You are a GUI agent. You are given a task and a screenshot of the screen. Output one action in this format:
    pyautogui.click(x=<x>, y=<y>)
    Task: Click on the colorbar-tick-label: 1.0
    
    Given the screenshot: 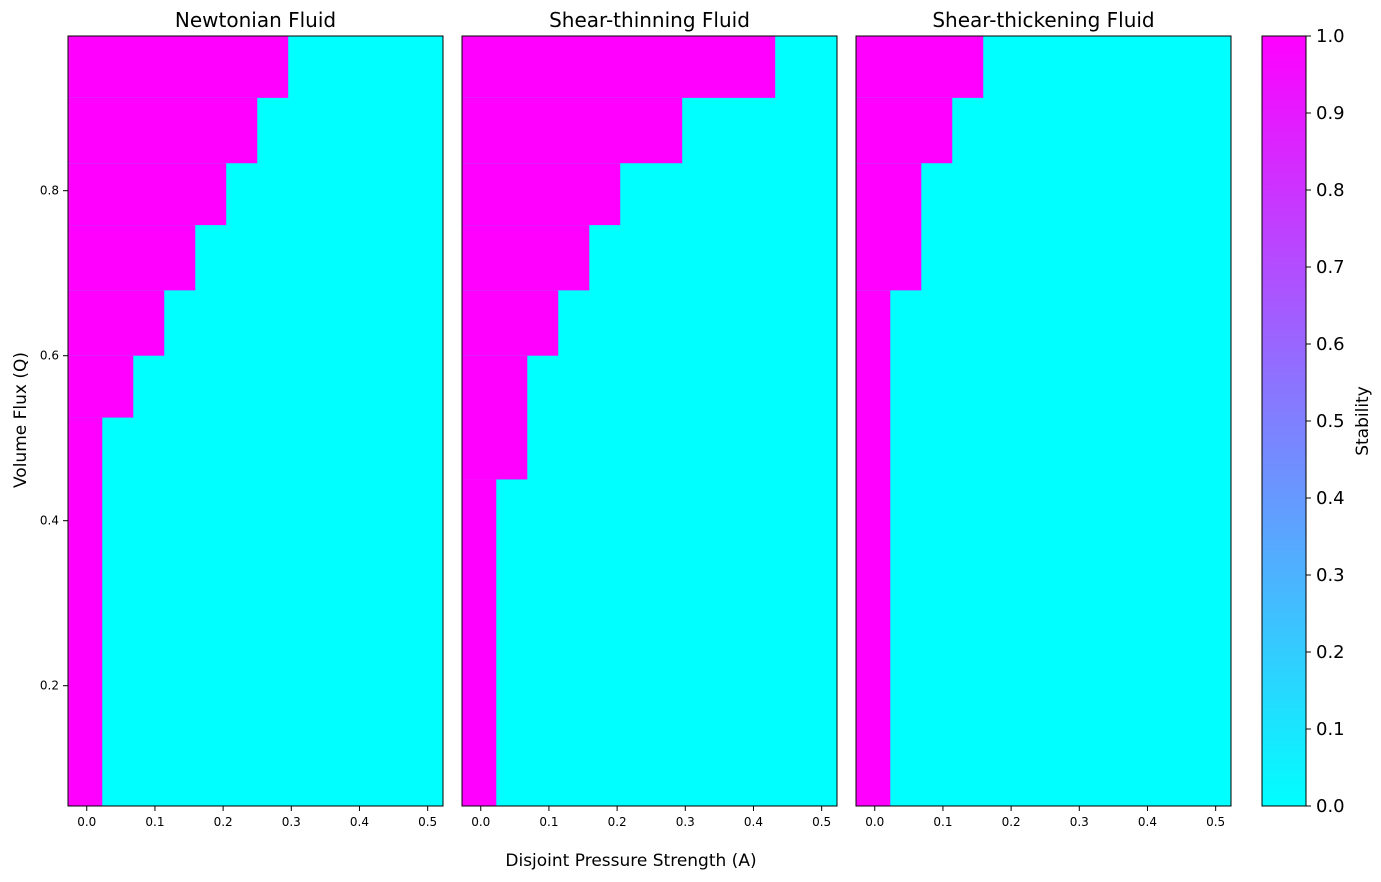 What is the action you would take?
    pyautogui.click(x=1330, y=36)
    